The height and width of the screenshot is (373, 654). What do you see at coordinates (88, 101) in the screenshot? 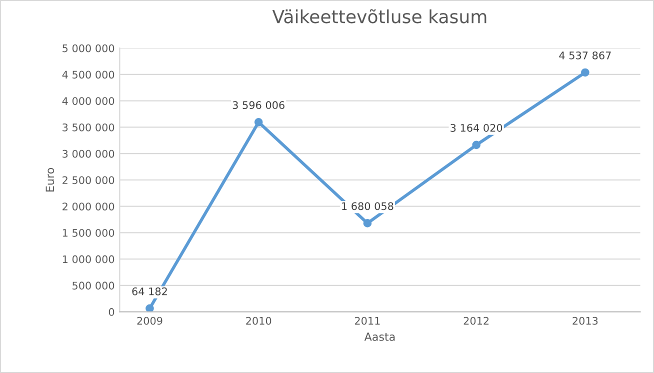
I see `y-tick-label: 4 000 000` at bounding box center [88, 101].